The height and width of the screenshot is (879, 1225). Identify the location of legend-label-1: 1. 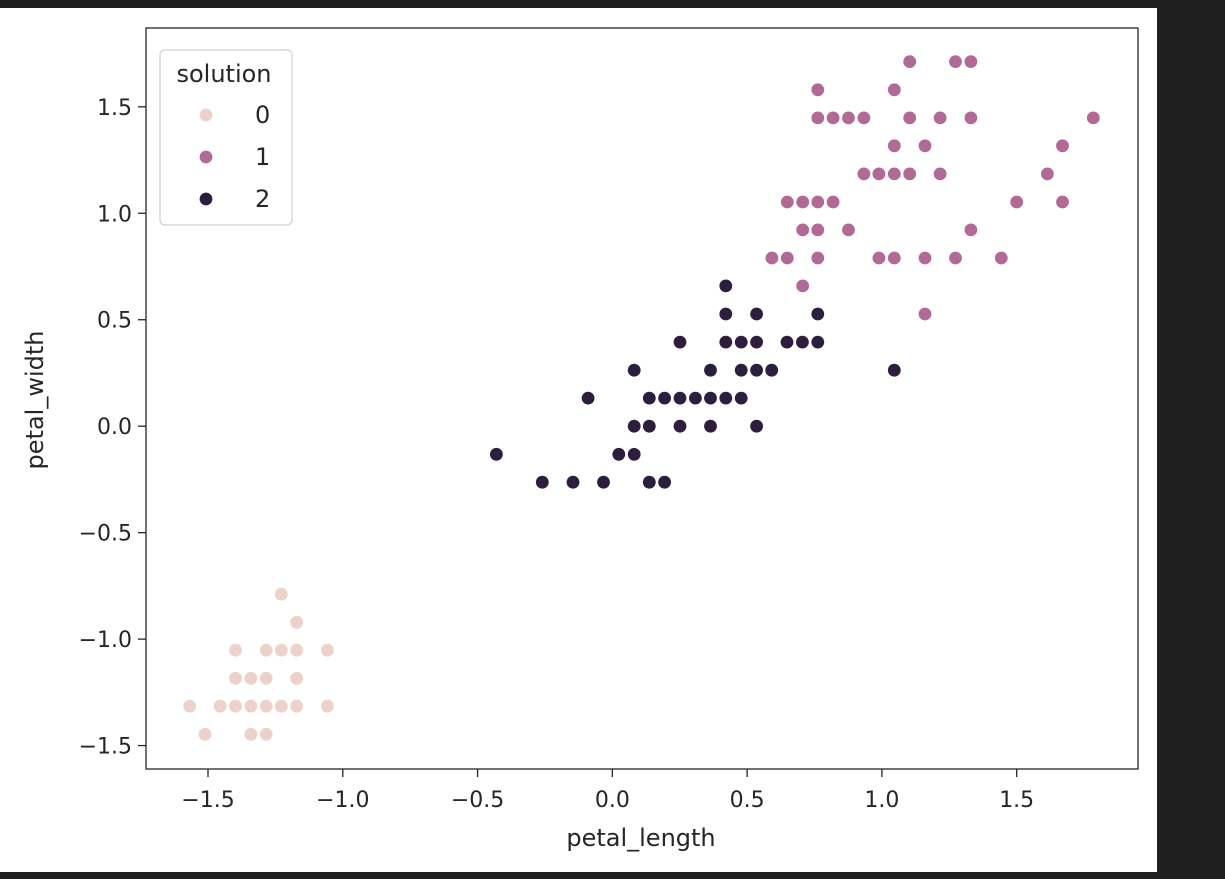
(262, 157).